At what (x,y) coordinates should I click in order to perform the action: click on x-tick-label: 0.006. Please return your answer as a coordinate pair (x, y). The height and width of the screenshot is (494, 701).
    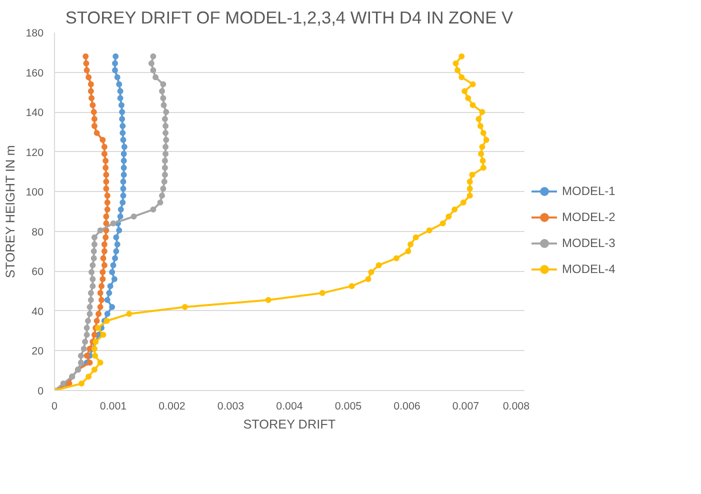
    Looking at the image, I should click on (407, 406).